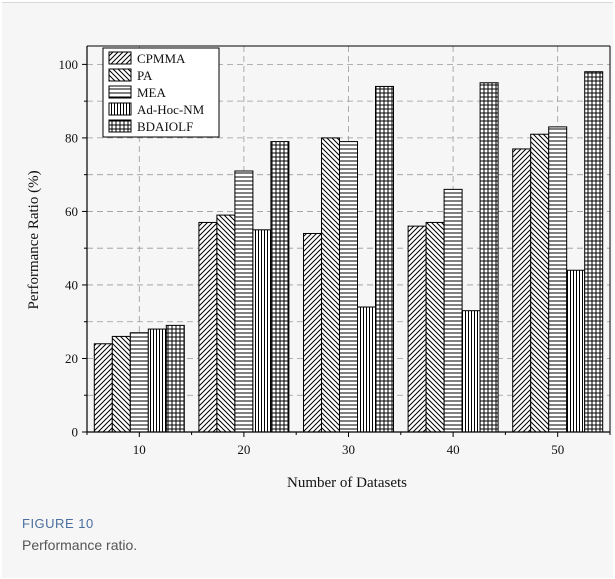  What do you see at coordinates (120, 92) in the screenshot?
I see `legend-swatch-mea` at bounding box center [120, 92].